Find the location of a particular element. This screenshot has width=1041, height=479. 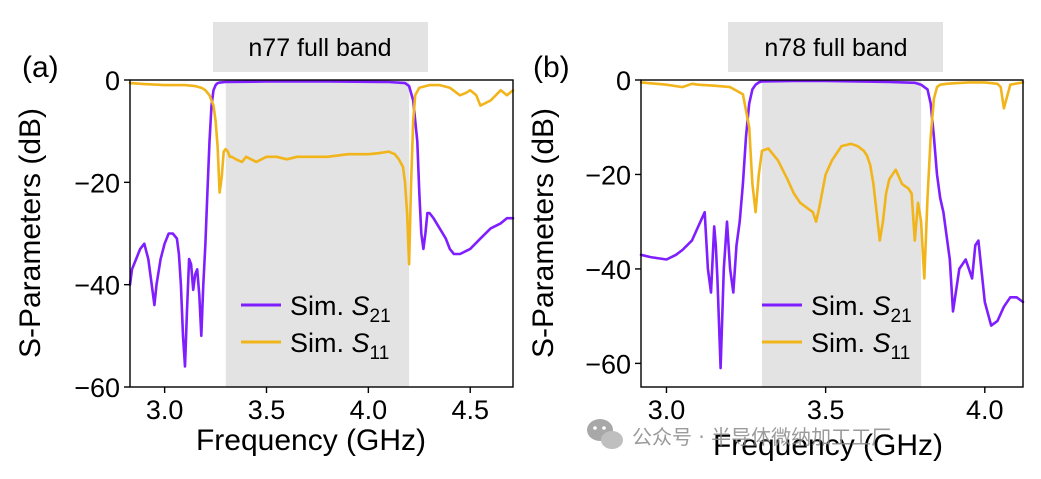

band-title: n77 full band is located at coordinates (319, 48).